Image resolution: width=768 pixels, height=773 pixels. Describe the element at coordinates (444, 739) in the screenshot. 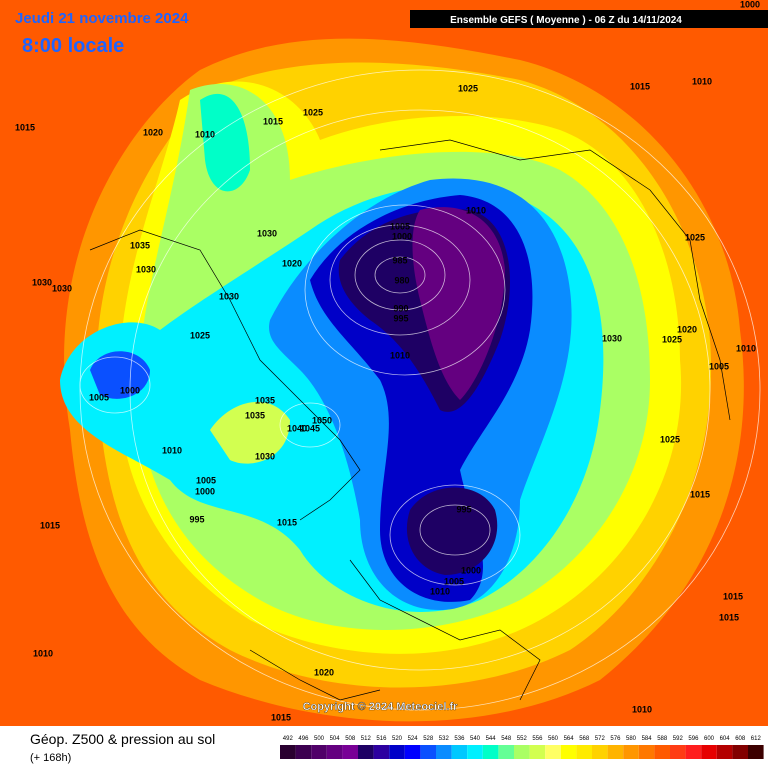

I see `scale-label: 532` at that location.